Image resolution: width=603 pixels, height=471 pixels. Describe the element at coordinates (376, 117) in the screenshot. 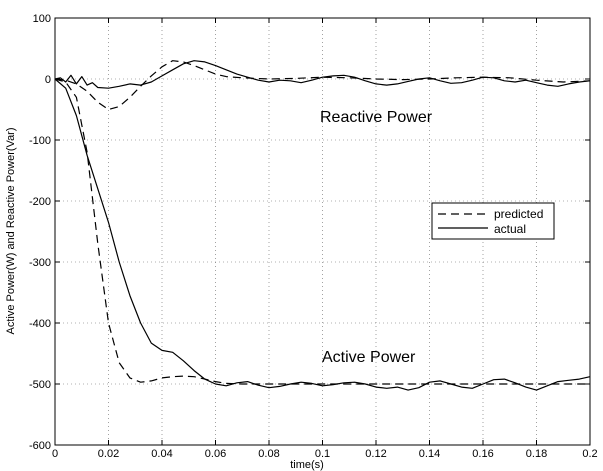

I see `annotation-reactive-power: Reactive Power` at that location.